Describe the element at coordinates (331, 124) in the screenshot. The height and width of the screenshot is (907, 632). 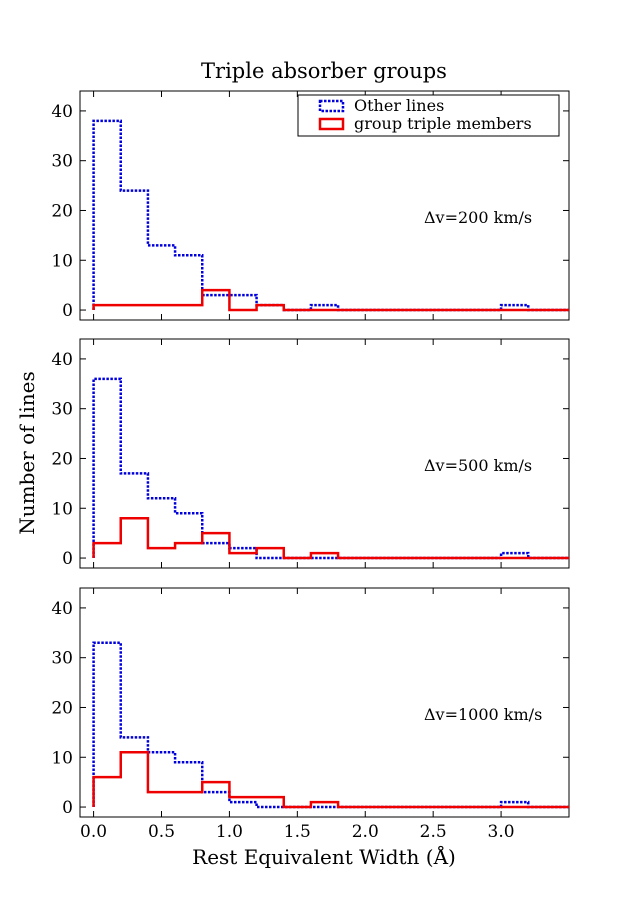
I see `legend-swatch-group-triple-members` at that location.